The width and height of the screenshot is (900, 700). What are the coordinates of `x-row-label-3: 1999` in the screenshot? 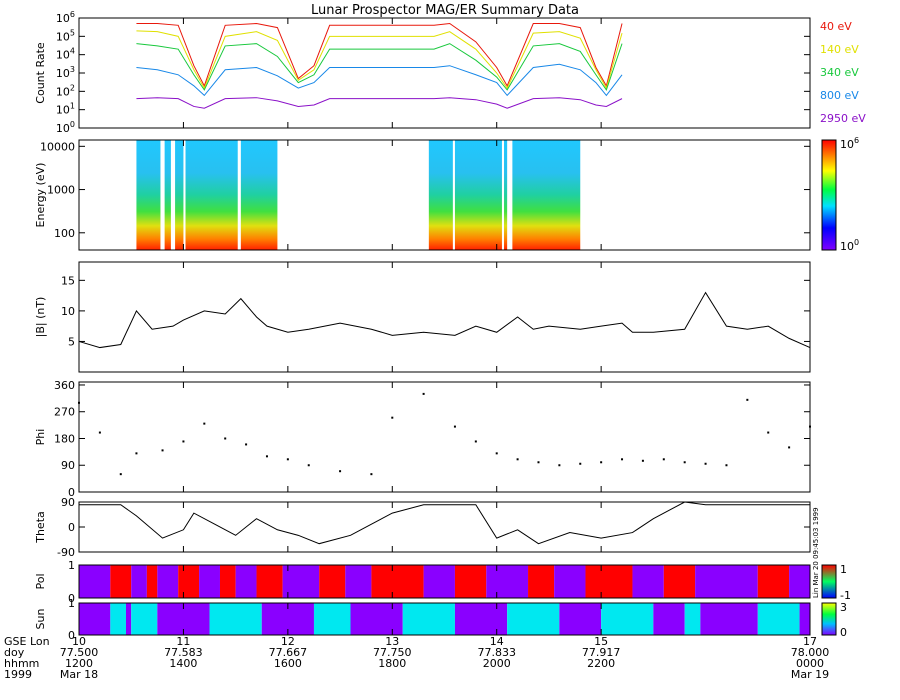 It's located at (18, 674).